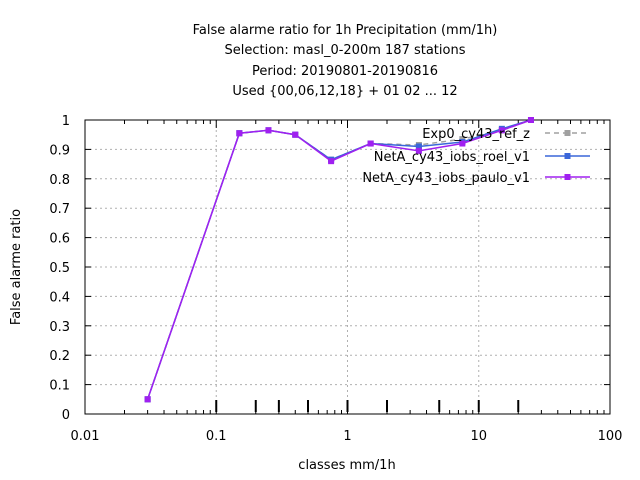 This screenshot has width=640, height=480. What do you see at coordinates (59, 209) in the screenshot?
I see `y-tick-label: 0.7` at bounding box center [59, 209].